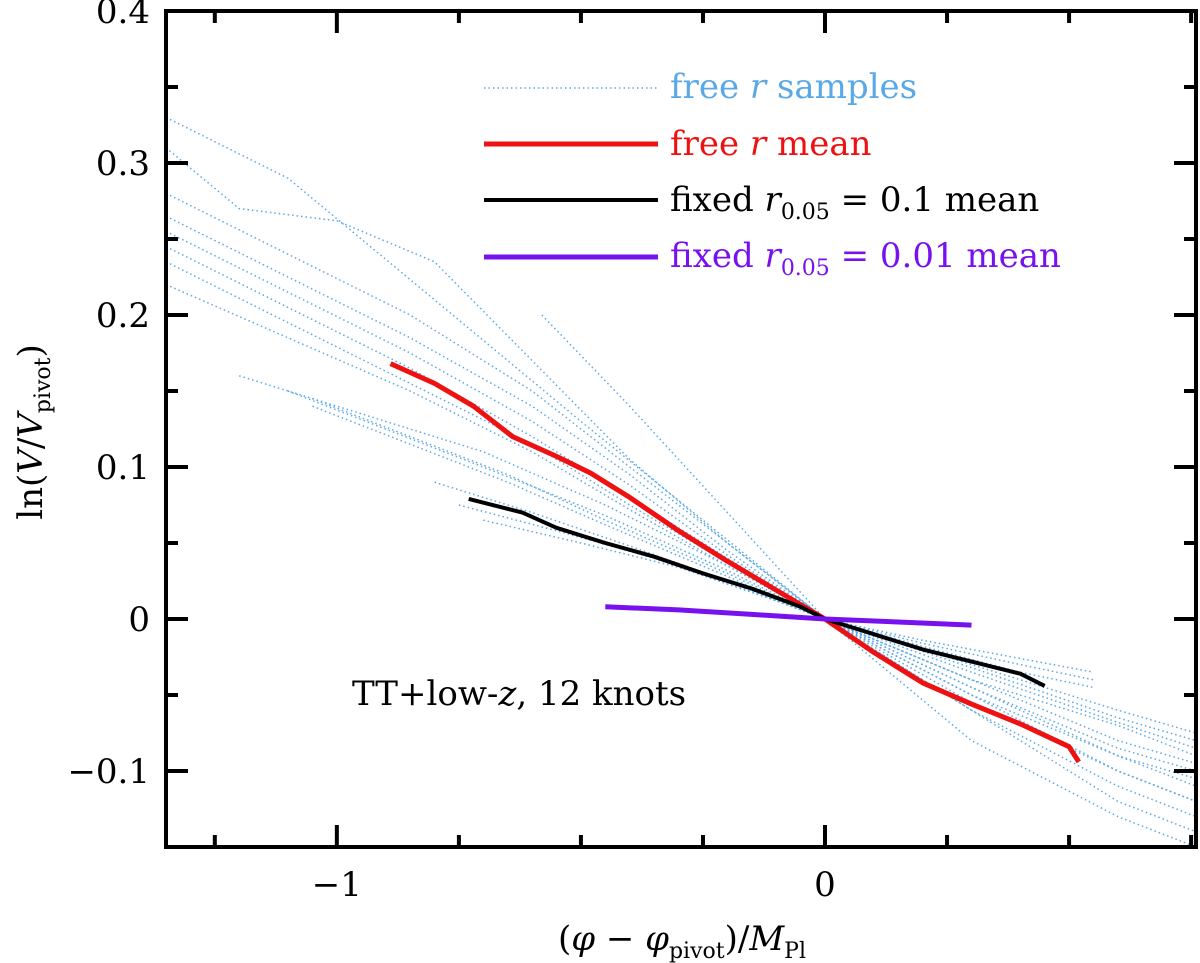 This screenshot has height=963, width=1200. I want to click on y-axis-label: ln(V/Vpivot), so click(33, 432).